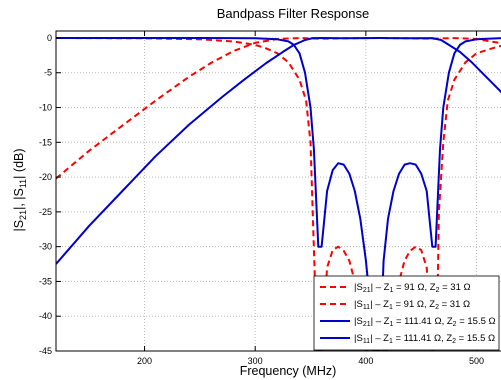 The image size is (501, 380). What do you see at coordinates (288, 371) in the screenshot?
I see `x-axis-label: Frequency (MHz)` at bounding box center [288, 371].